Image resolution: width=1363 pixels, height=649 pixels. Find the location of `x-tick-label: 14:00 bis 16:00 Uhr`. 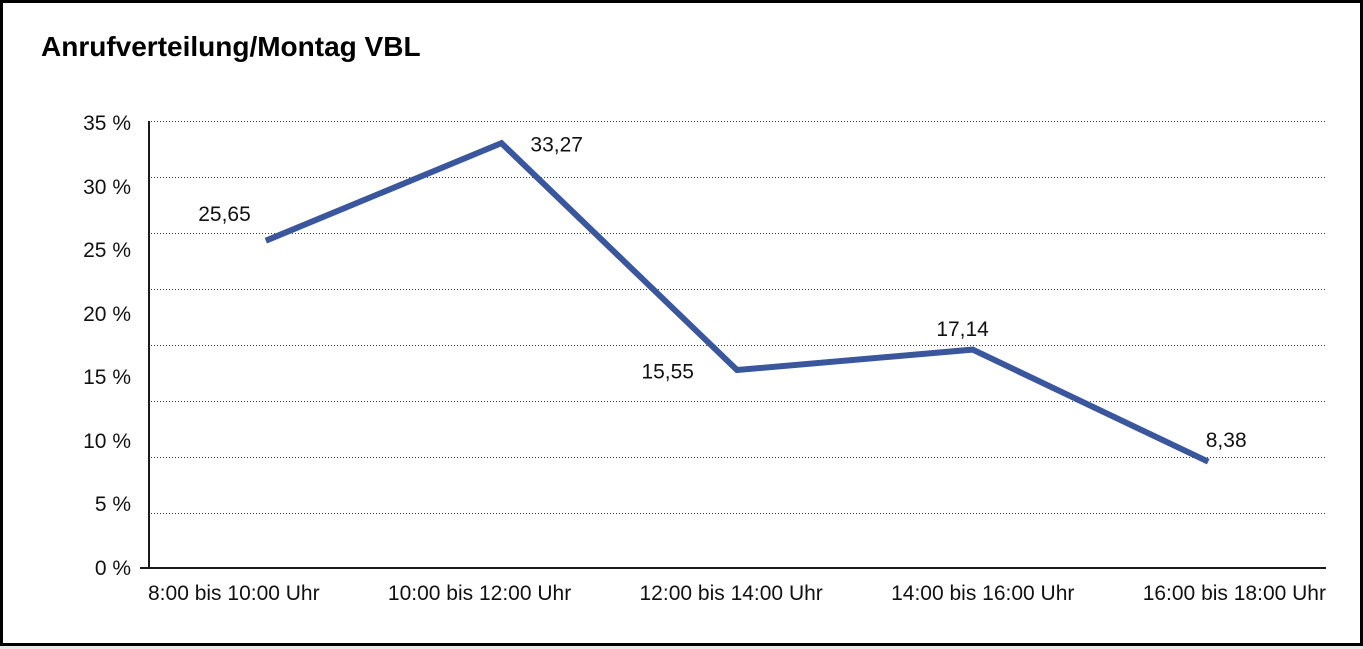

x-tick-label: 14:00 bis 16:00 Uhr is located at coordinates (983, 593).